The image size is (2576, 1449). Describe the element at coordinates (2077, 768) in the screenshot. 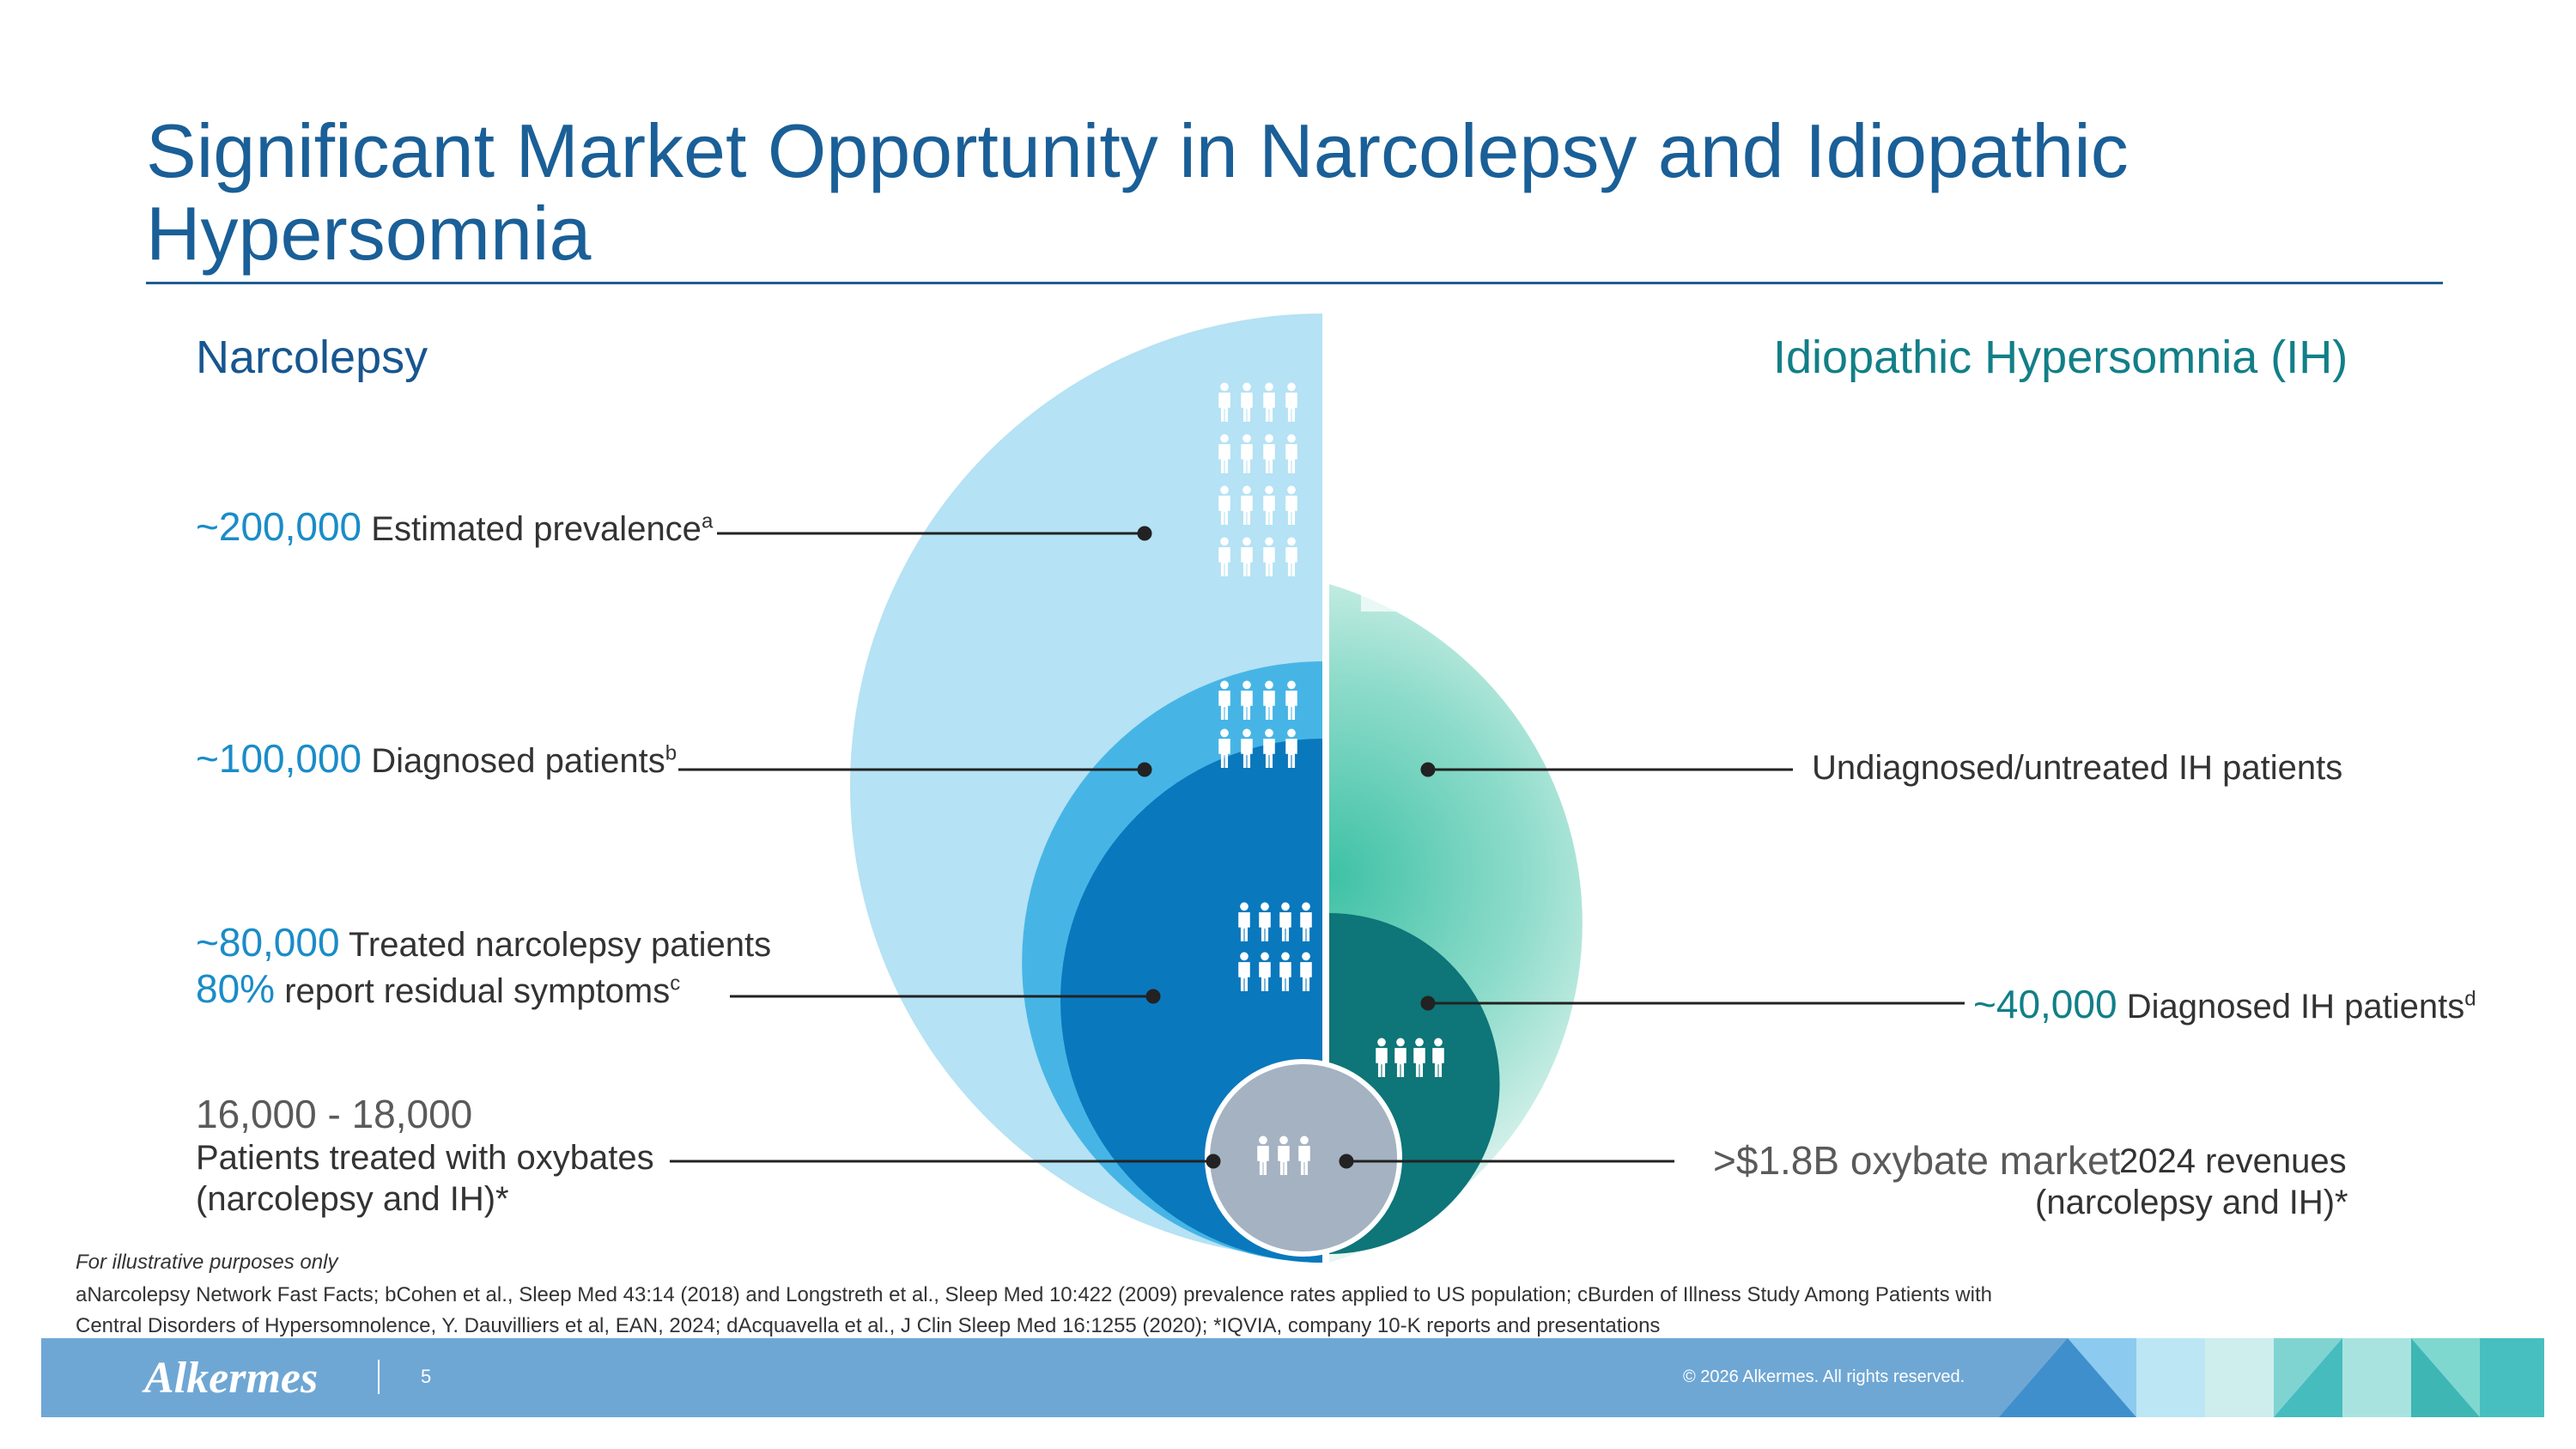

I see `ih-undiagnosed-label: Undiagnosed/untreated IH patients` at that location.